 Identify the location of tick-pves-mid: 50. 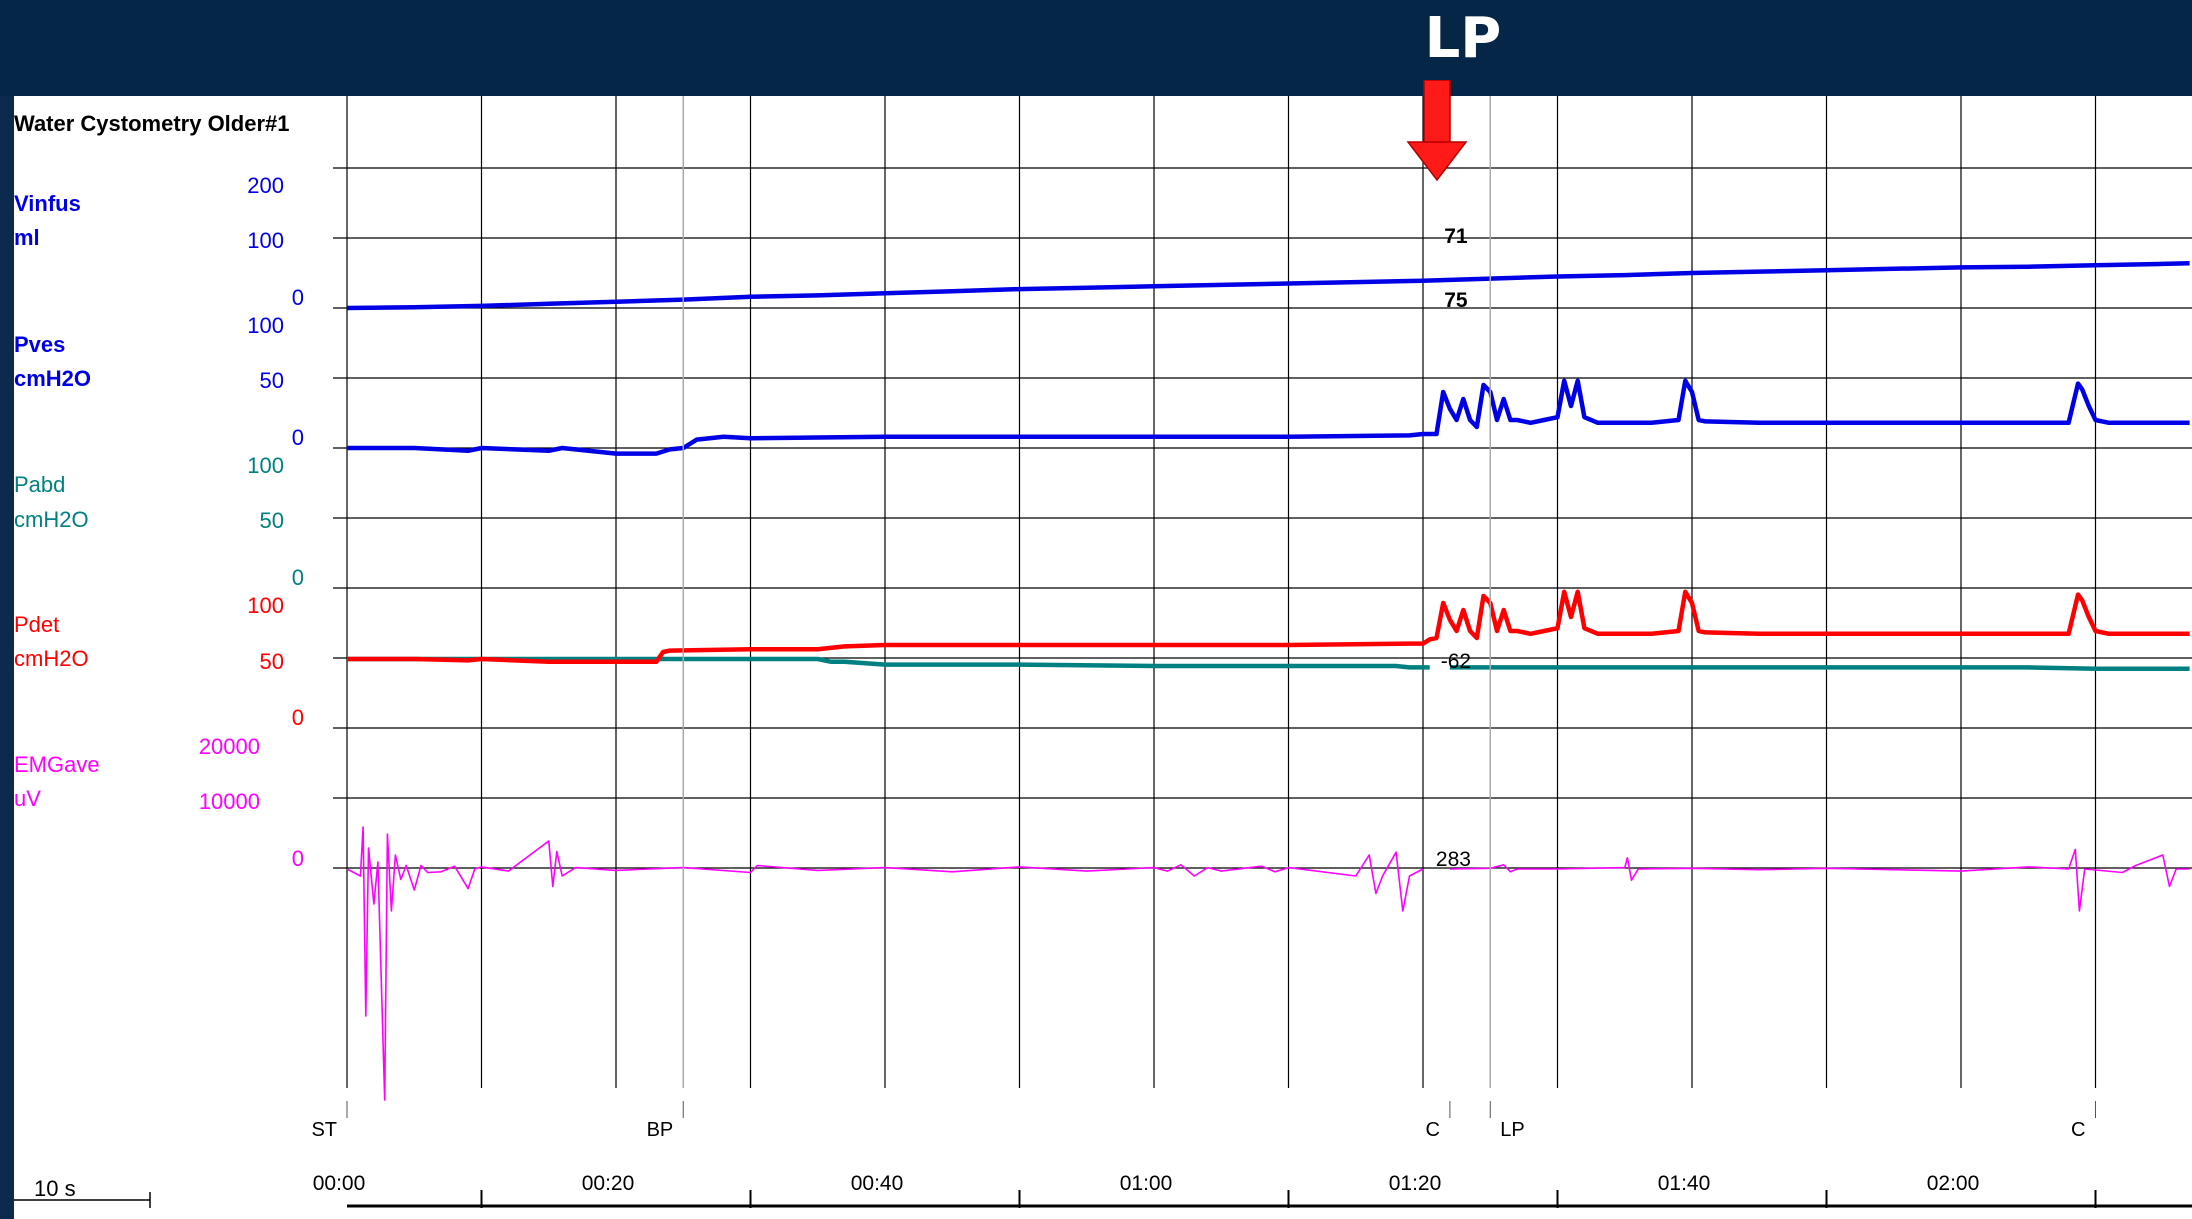
(271, 380).